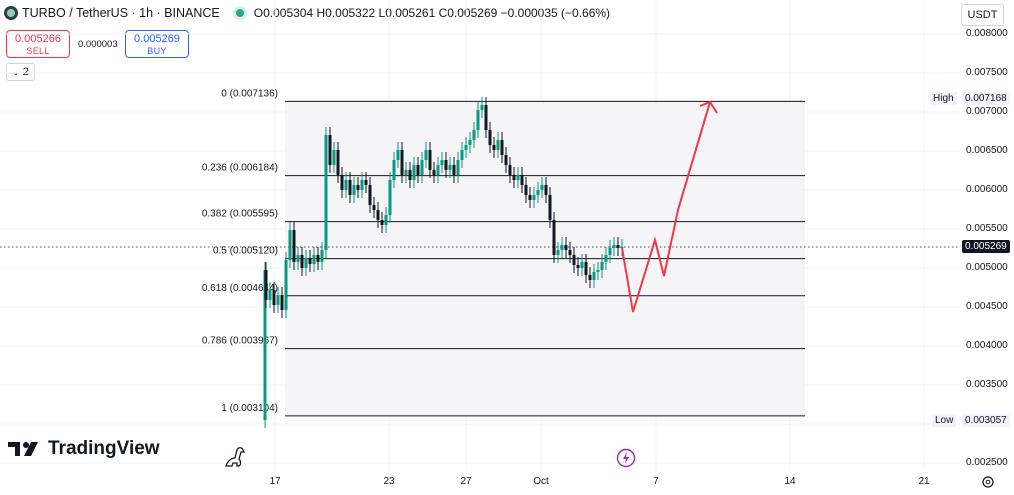 The height and width of the screenshot is (495, 1014). What do you see at coordinates (656, 481) in the screenshot?
I see `time-tick-label: 7` at bounding box center [656, 481].